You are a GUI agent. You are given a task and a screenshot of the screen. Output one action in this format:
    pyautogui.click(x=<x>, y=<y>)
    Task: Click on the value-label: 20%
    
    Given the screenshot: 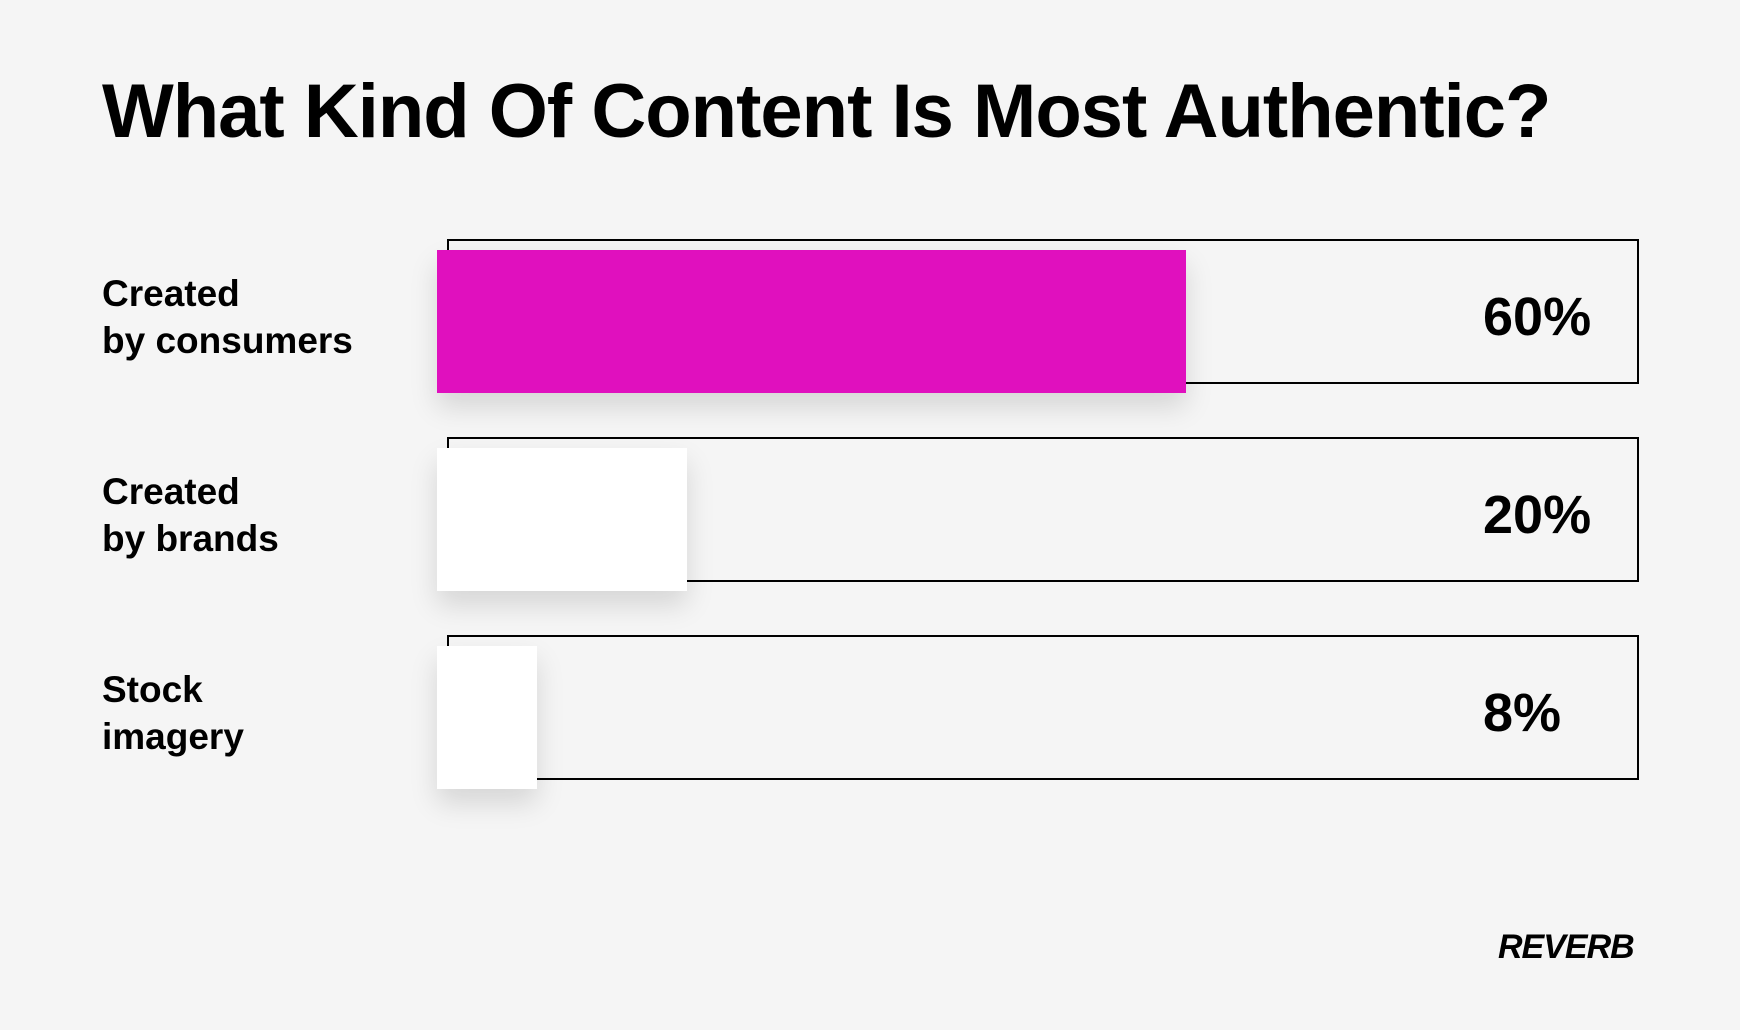 What is the action you would take?
    pyautogui.click(x=1537, y=515)
    